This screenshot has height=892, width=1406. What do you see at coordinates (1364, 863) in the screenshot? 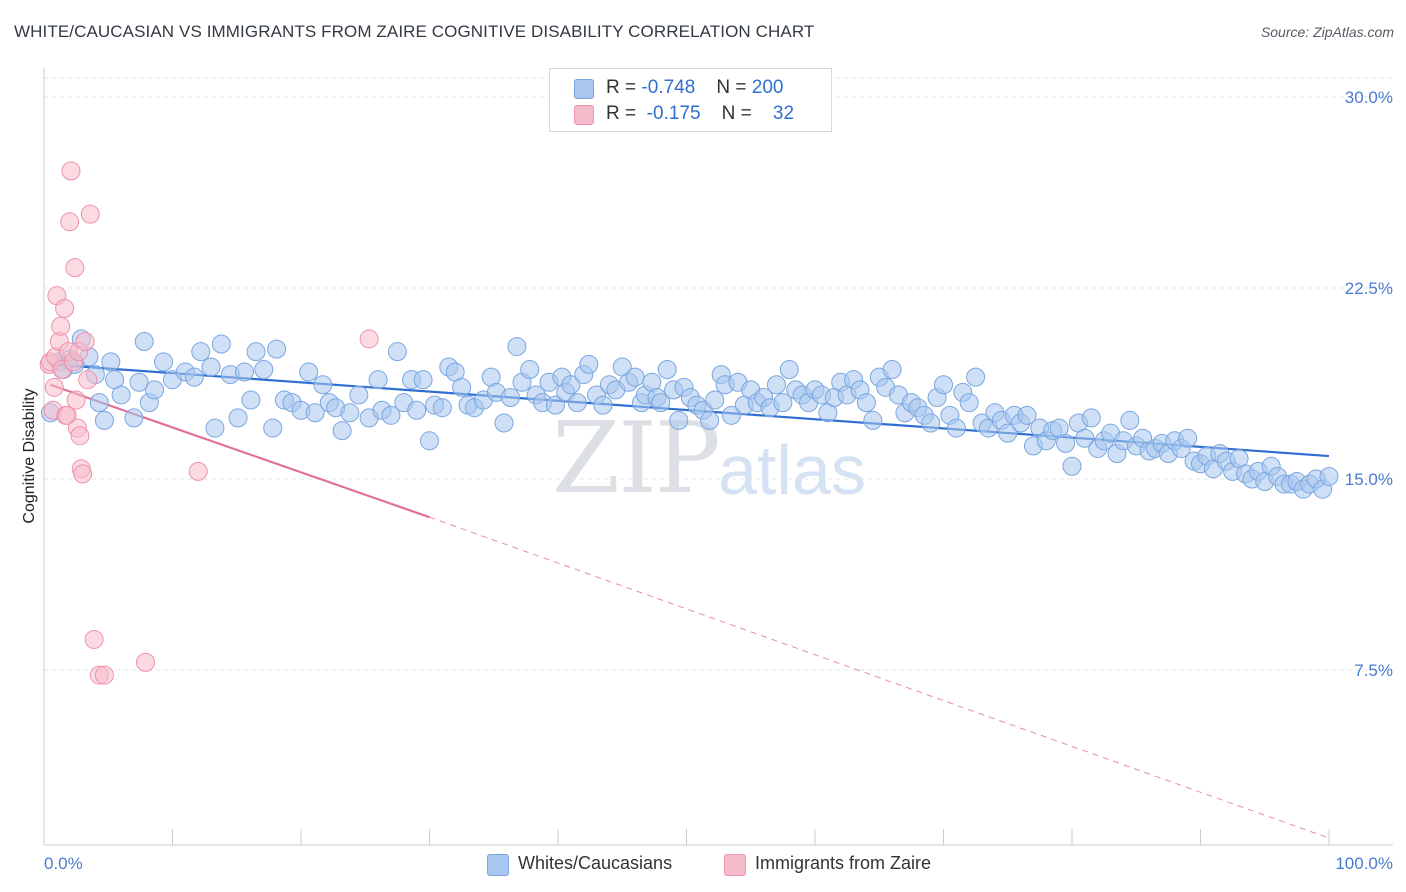
I see `x-tick-label-max: 100.0%` at bounding box center [1364, 863].